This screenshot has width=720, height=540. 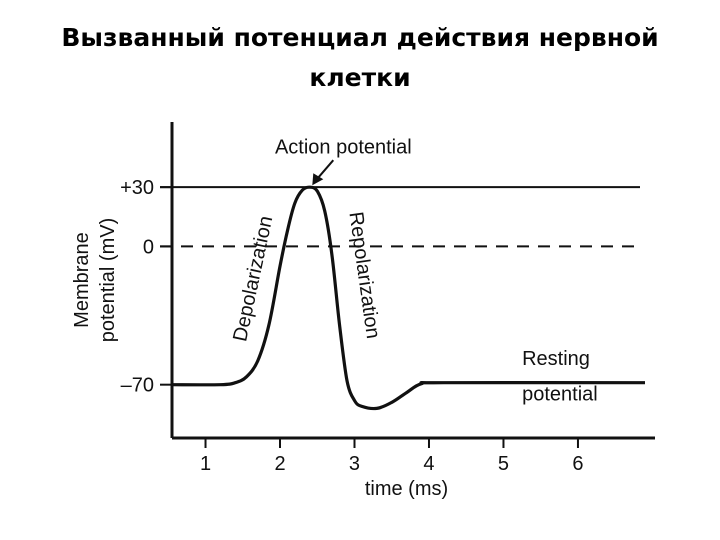 I want to click on annotation-label: Resting, so click(x=556, y=359).